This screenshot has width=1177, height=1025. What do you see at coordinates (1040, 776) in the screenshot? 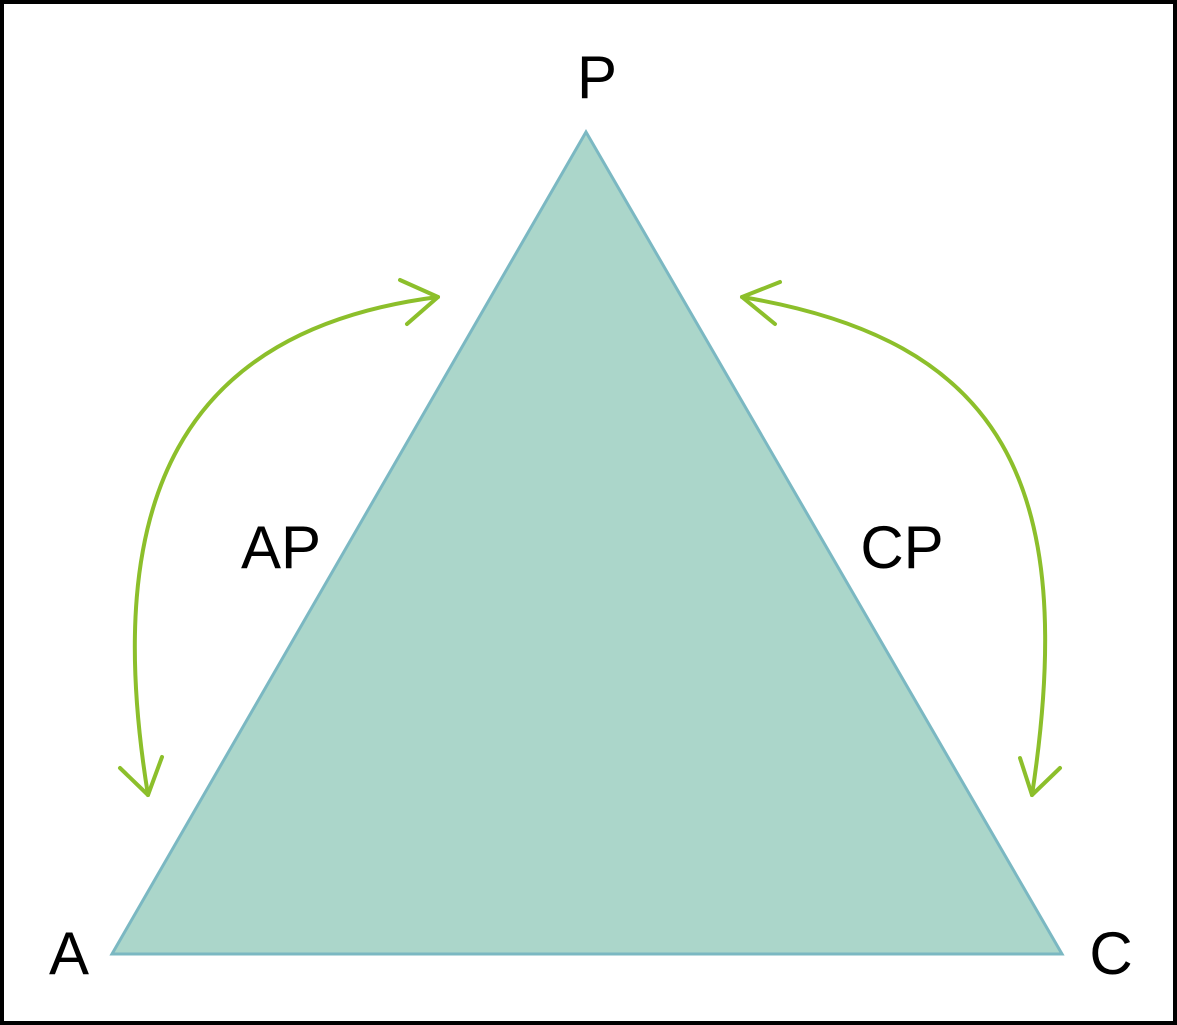
I see `arrow-cp-head-bottom` at bounding box center [1040, 776].